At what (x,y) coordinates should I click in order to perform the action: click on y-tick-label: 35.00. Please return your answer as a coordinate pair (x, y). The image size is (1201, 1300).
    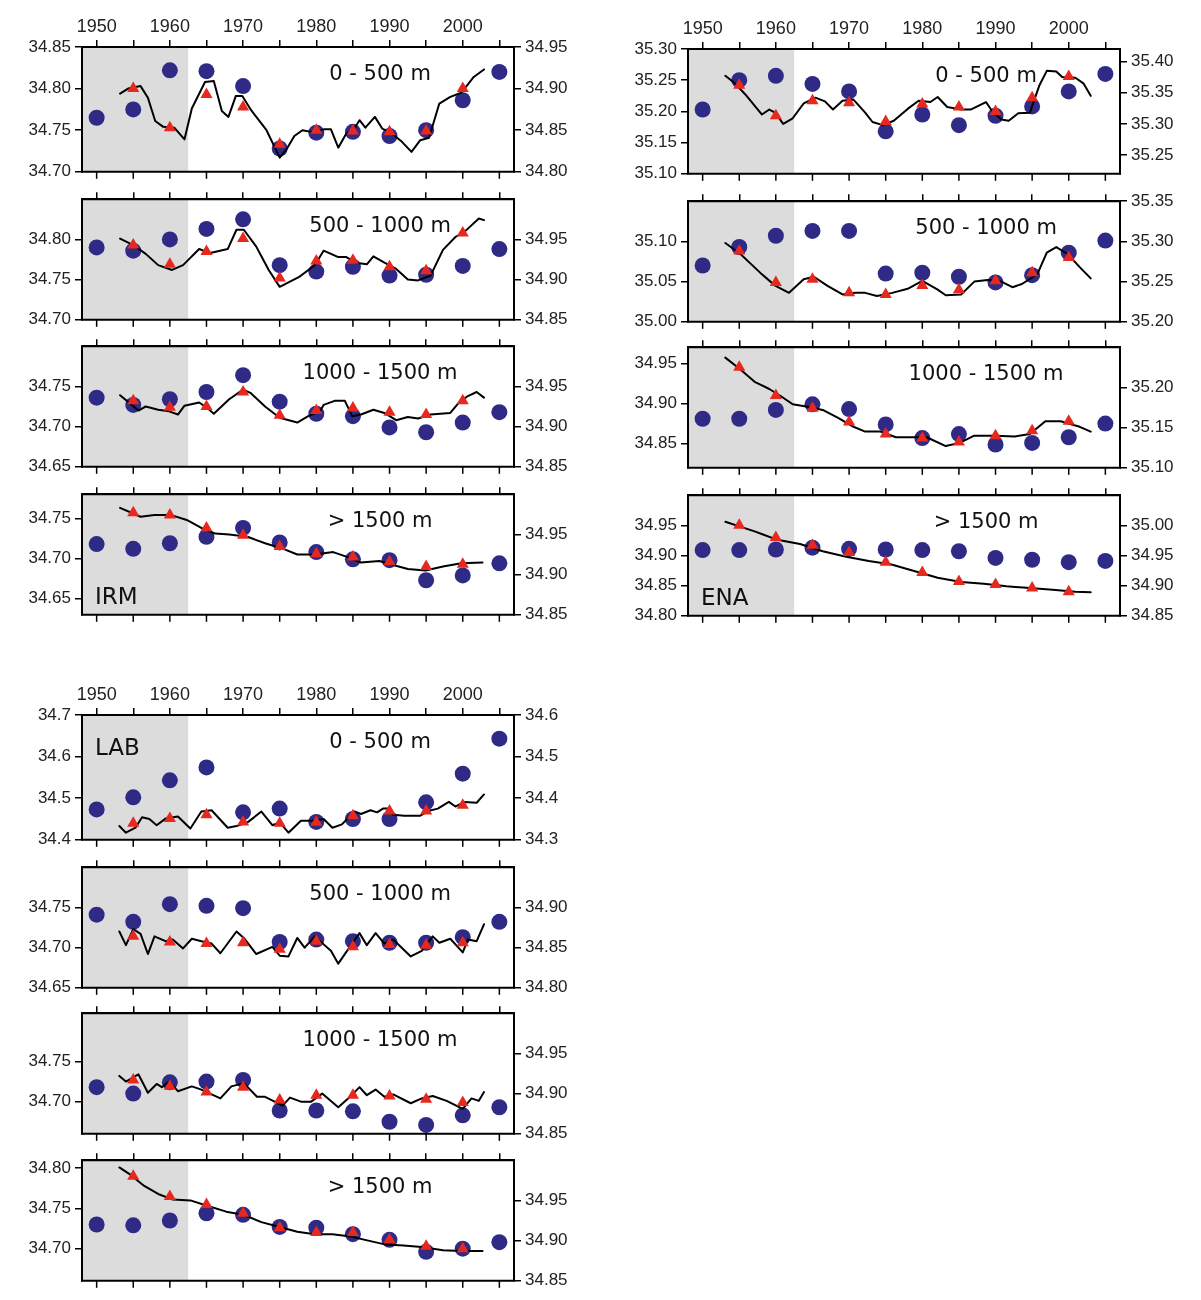
    Looking at the image, I should click on (655, 321).